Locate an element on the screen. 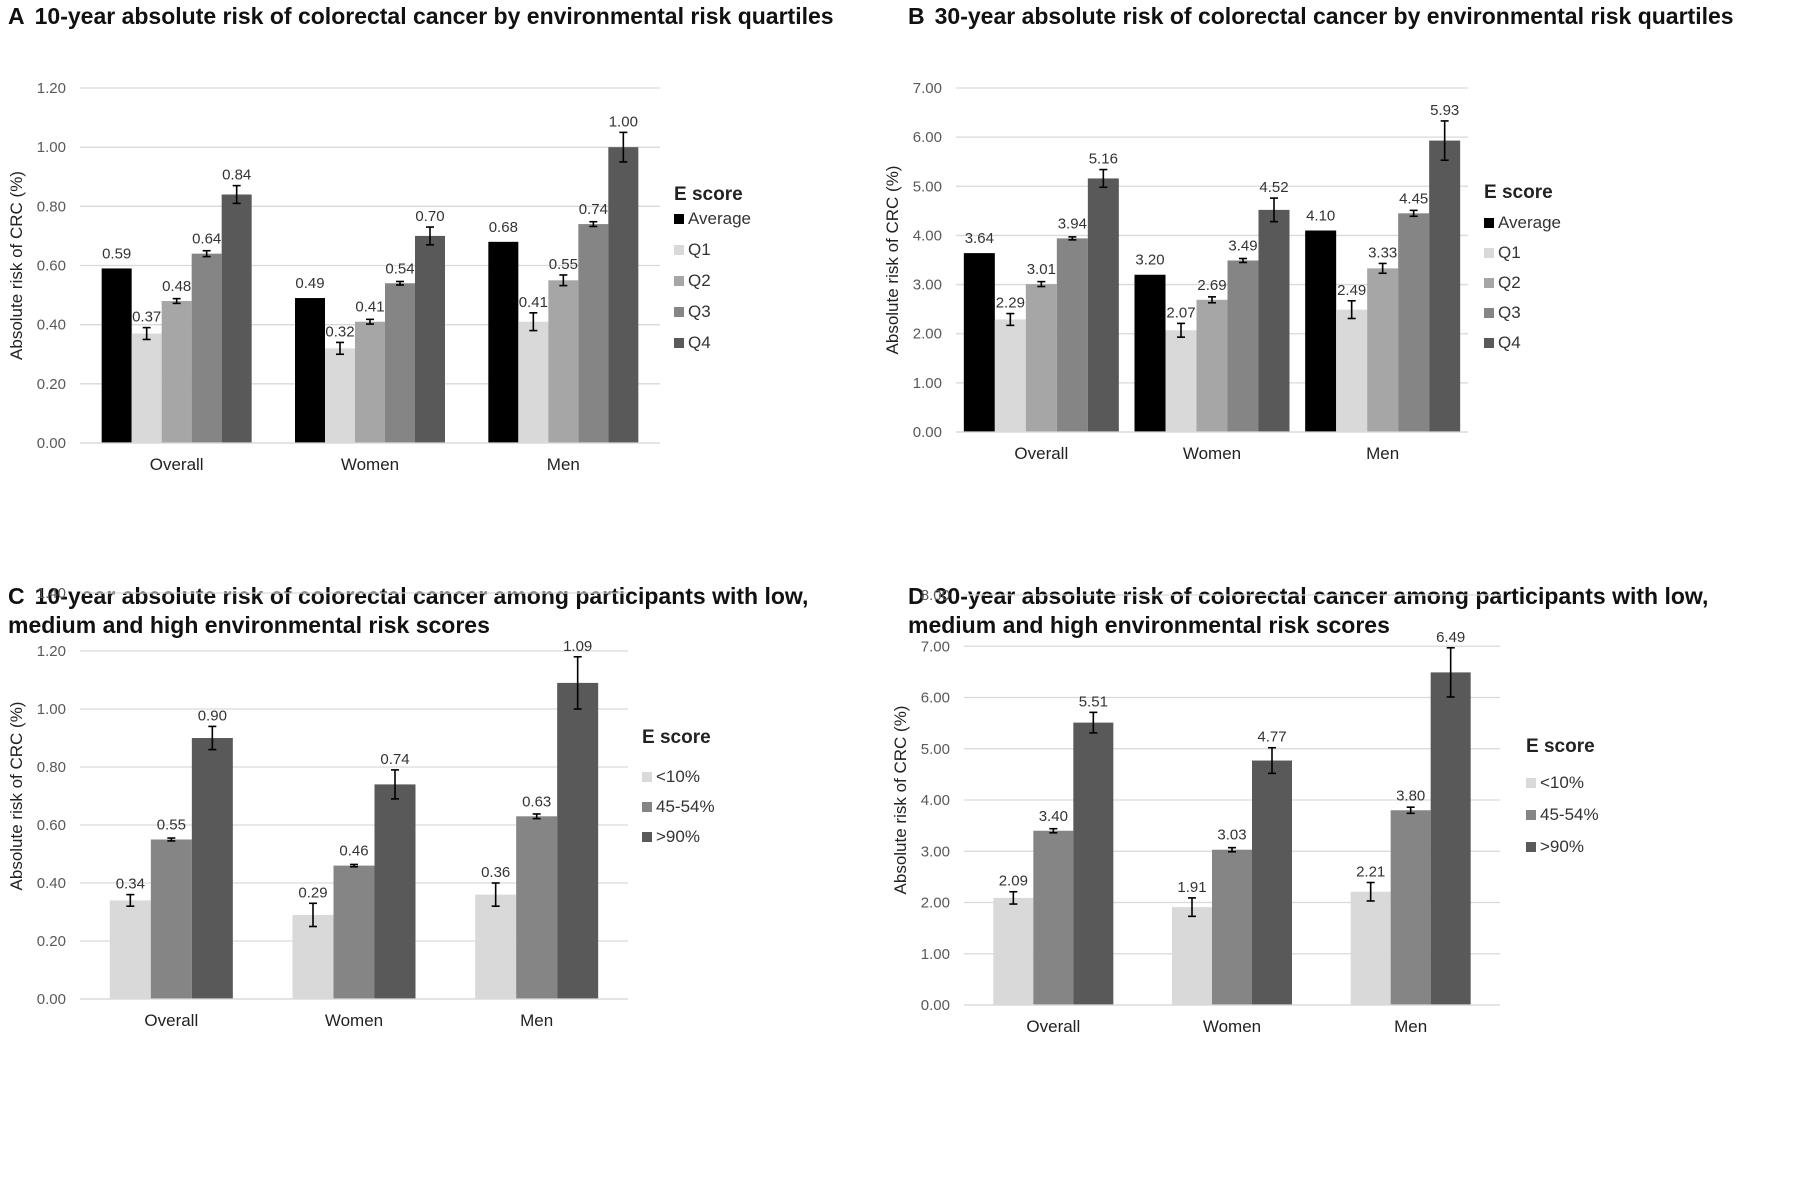  data-label: 3.64 is located at coordinates (979, 238).